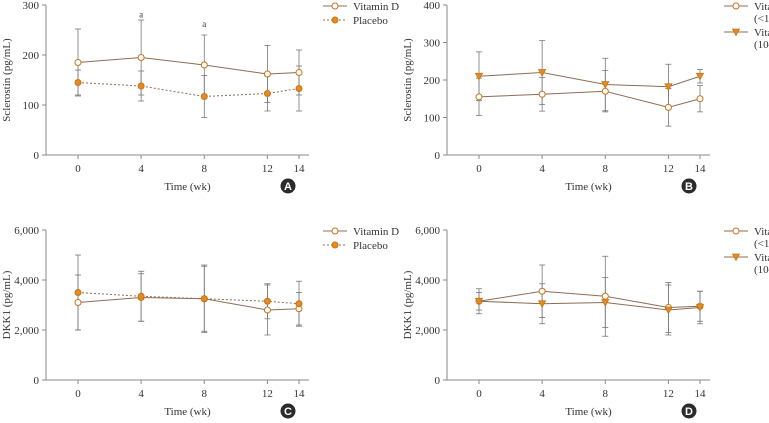  I want to click on y-tick-label: 6,000, so click(26, 231).